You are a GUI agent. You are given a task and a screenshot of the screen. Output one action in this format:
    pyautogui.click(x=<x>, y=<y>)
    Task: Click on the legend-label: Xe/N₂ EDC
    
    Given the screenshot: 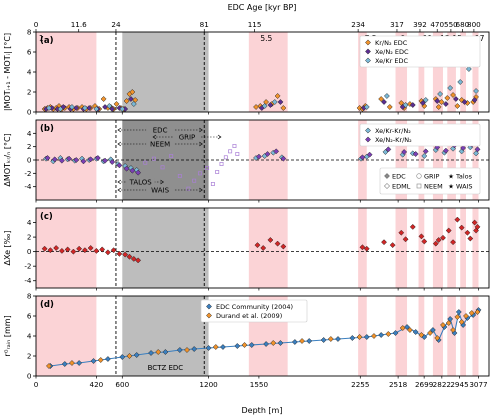 What is the action you would take?
    pyautogui.click(x=392, y=52)
    